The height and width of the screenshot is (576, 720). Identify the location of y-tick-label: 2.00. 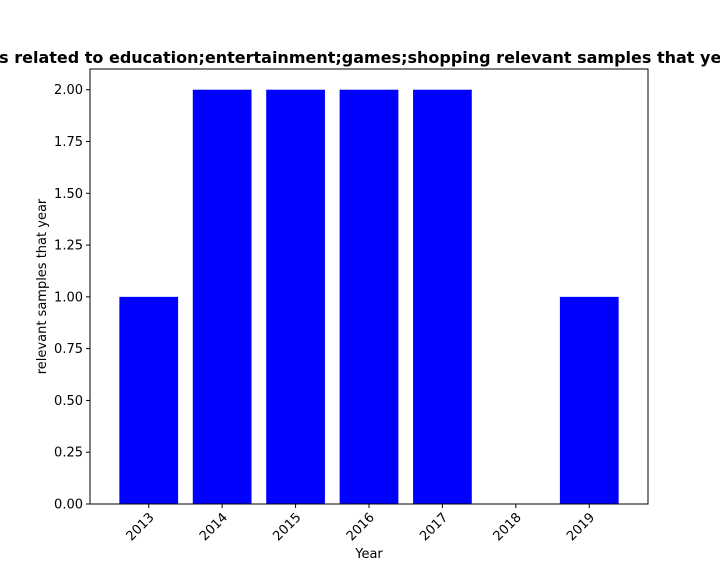
(68, 90).